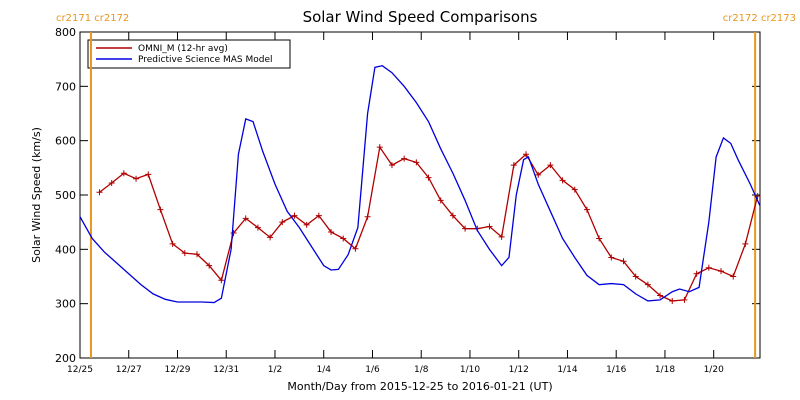 Image resolution: width=800 pixels, height=400 pixels. I want to click on x-tick-label: 1/8, so click(421, 370).